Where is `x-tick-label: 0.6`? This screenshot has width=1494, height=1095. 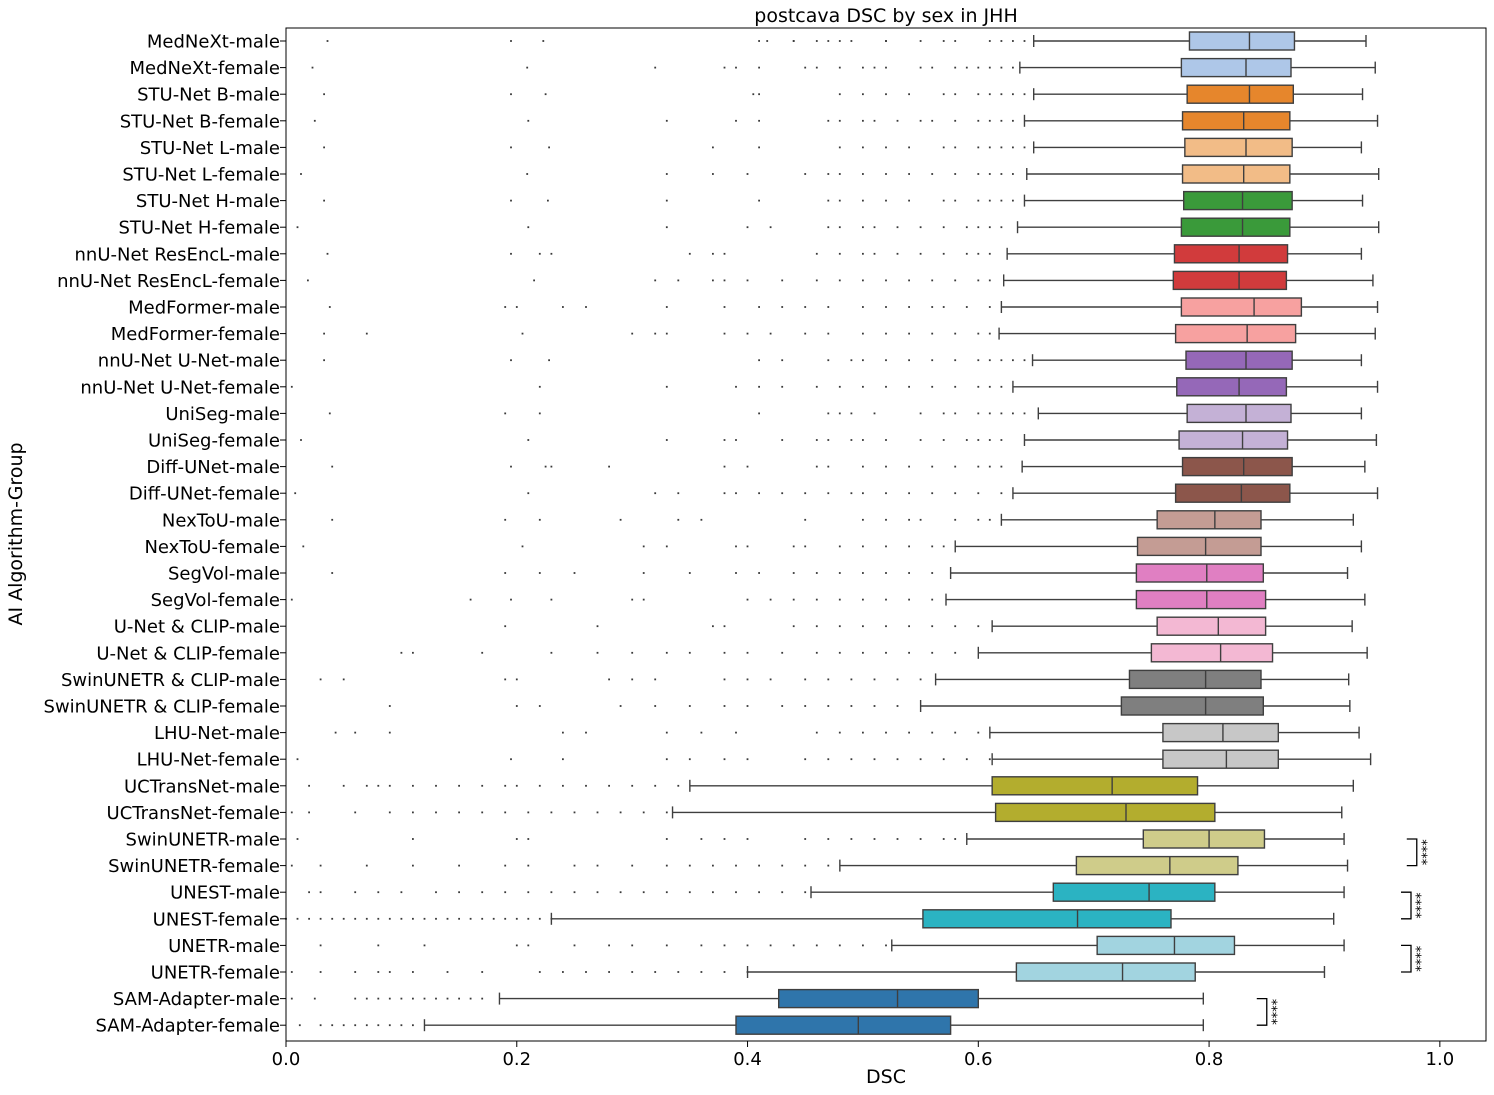 x-tick-label: 0.6 is located at coordinates (978, 1059).